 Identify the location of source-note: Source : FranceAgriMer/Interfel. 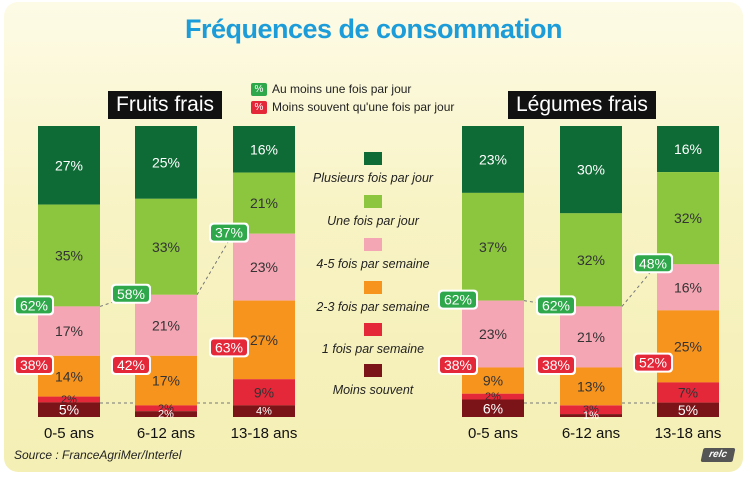
(98, 455).